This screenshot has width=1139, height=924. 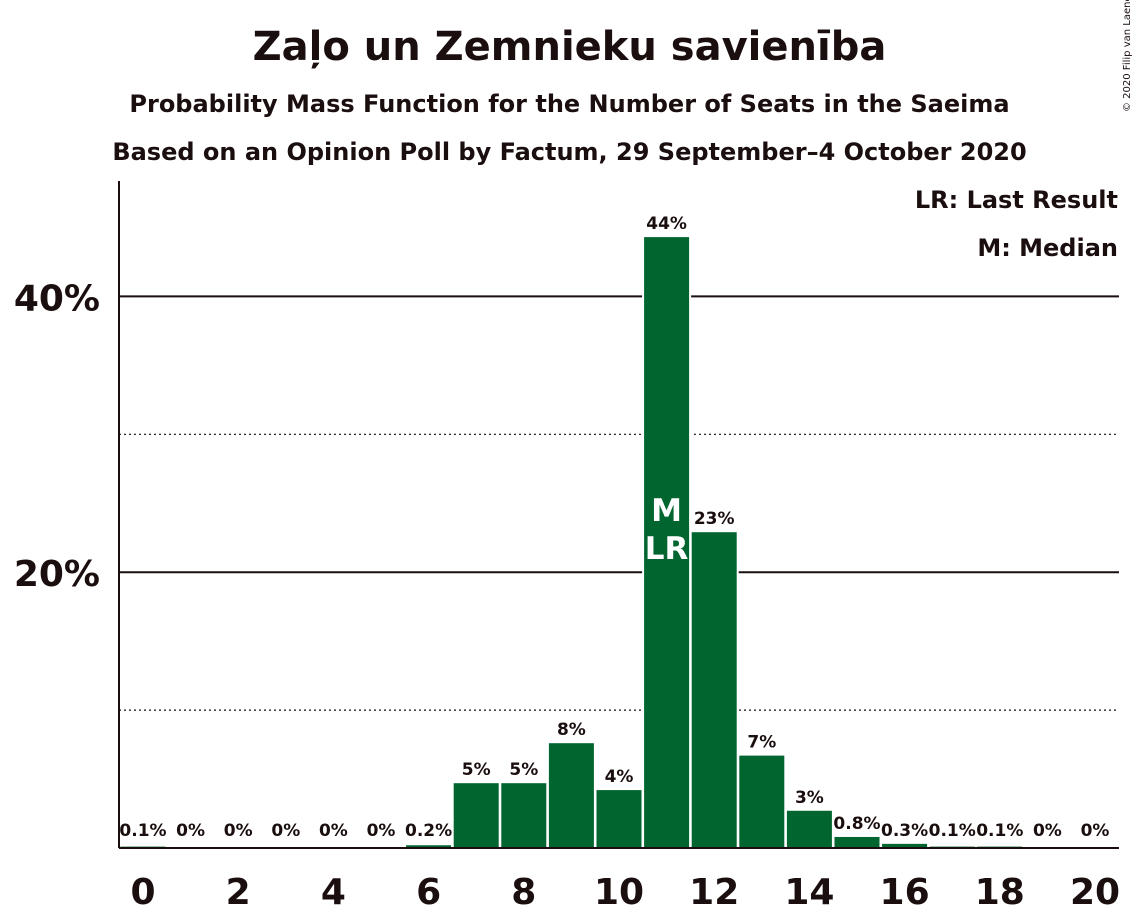 What do you see at coordinates (856, 824) in the screenshot?
I see `data-label: 0.8%` at bounding box center [856, 824].